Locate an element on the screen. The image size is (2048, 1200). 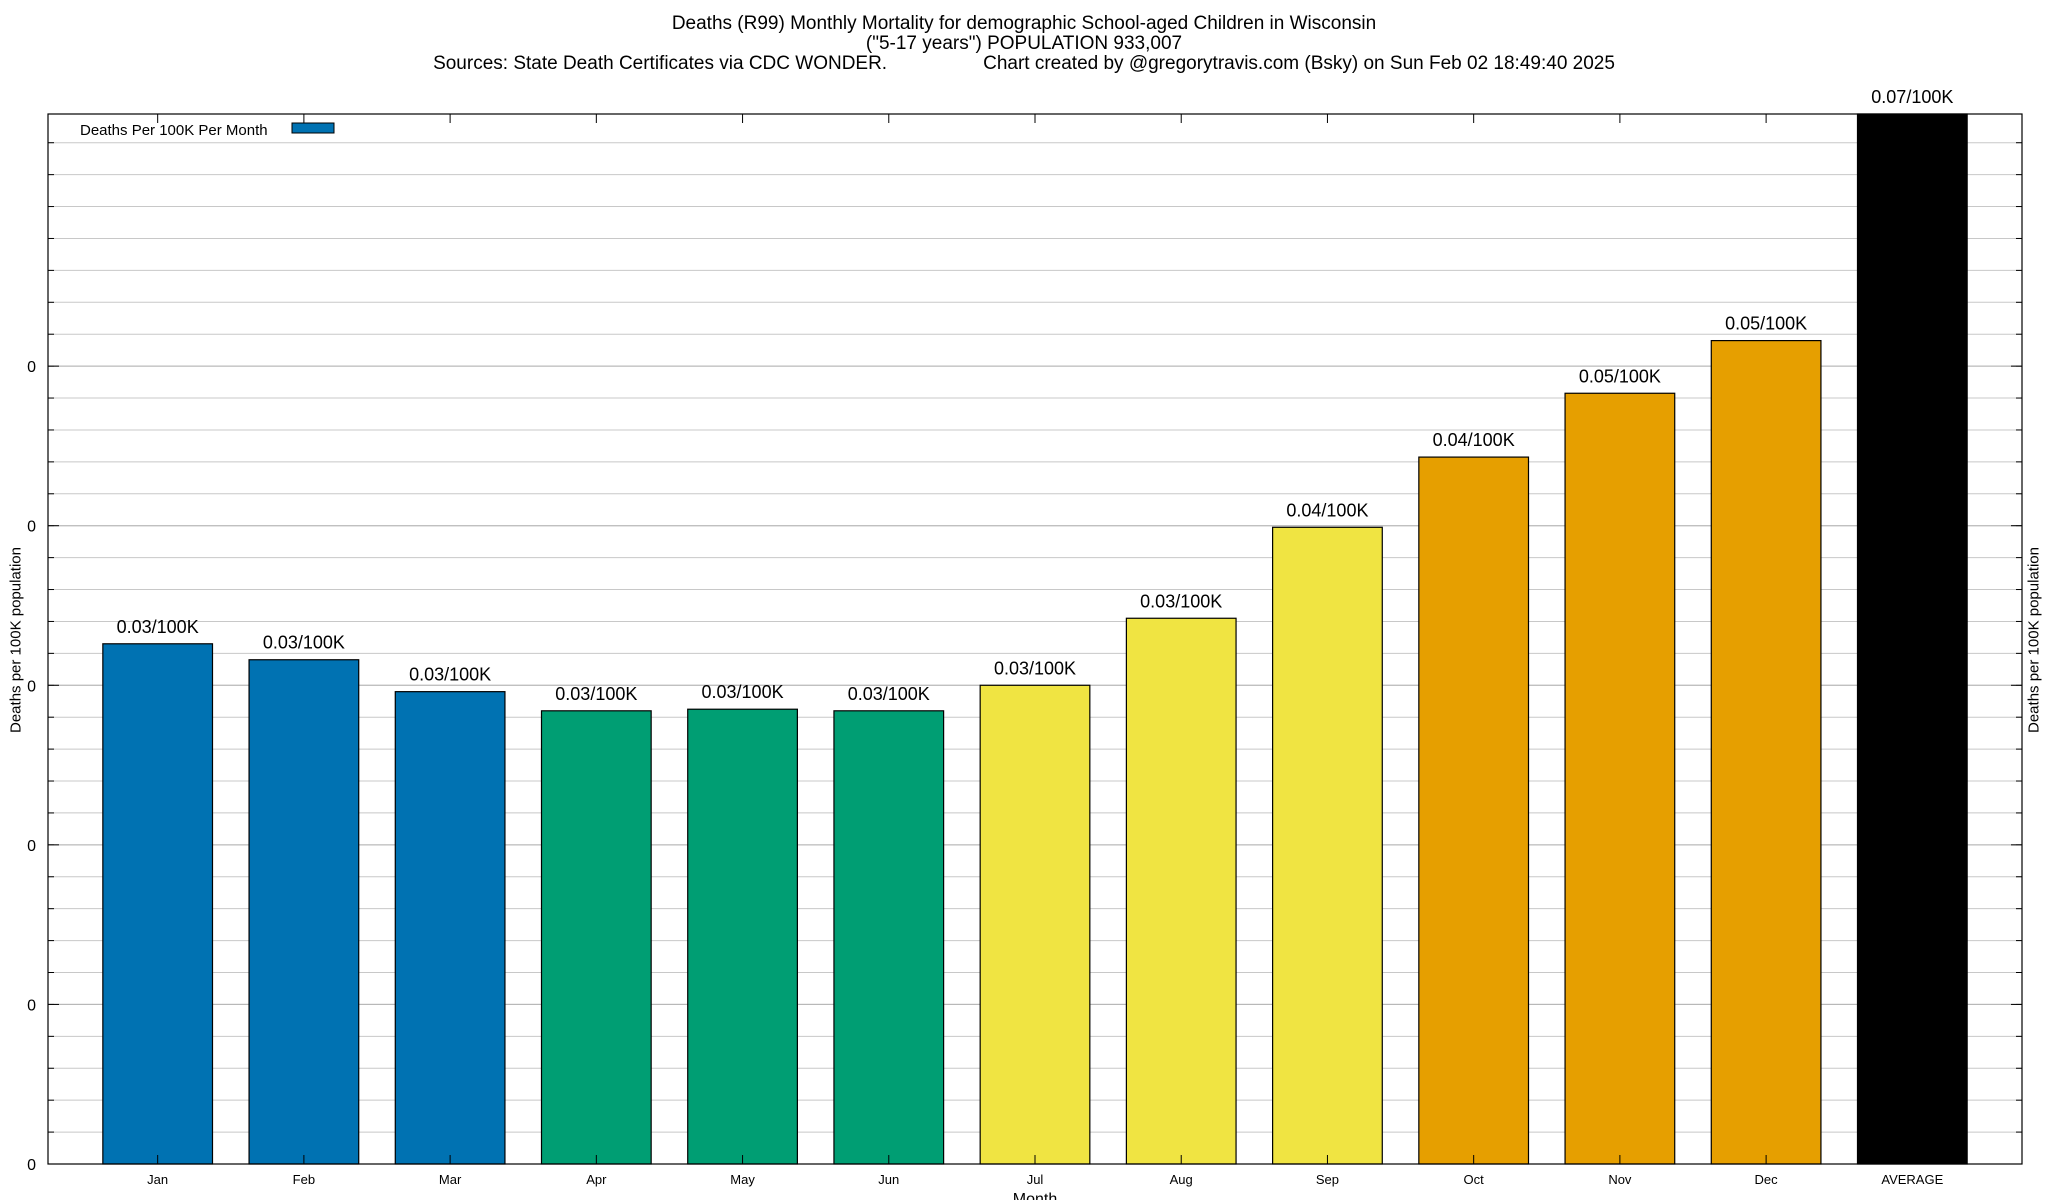
chart-subtitle: ("5-17 years") POPULATION 933,007 is located at coordinates (1024, 43).